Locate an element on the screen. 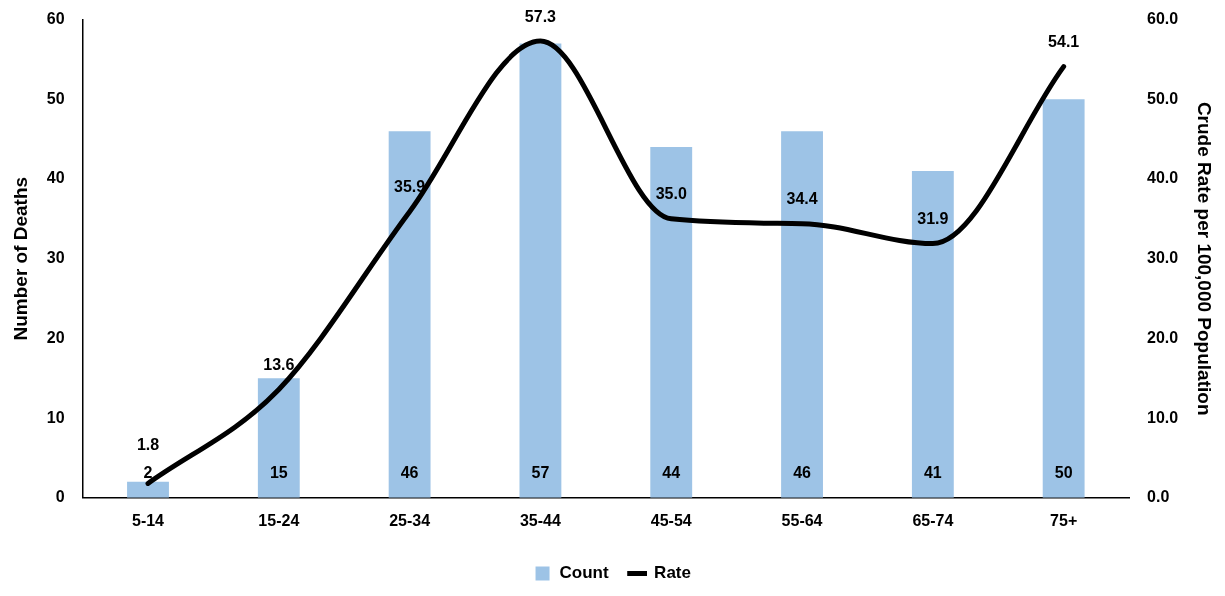 Image resolution: width=1225 pixels, height=596 pixels. y-tick-label: 0 is located at coordinates (60, 497).